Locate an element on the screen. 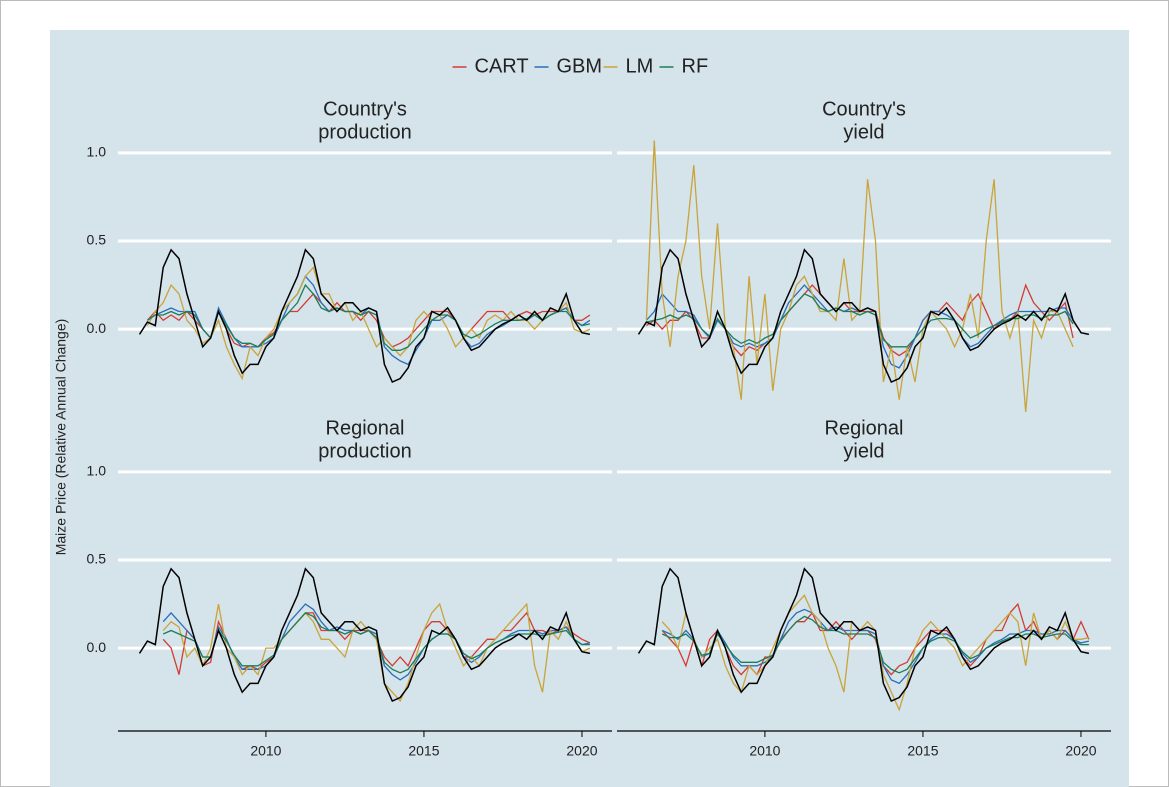  legend-label: CART is located at coordinates (502, 66).